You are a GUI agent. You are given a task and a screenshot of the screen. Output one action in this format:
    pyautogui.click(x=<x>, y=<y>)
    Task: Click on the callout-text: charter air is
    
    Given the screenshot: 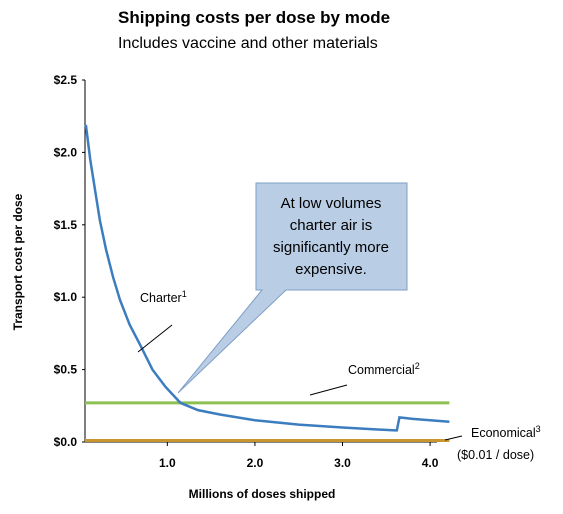 What is the action you would take?
    pyautogui.click(x=331, y=225)
    